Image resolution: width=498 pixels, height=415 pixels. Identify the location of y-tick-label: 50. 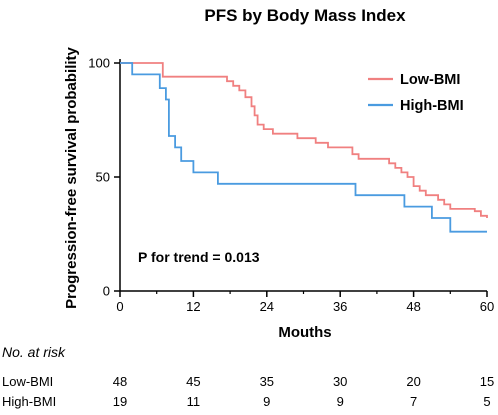
(103, 177).